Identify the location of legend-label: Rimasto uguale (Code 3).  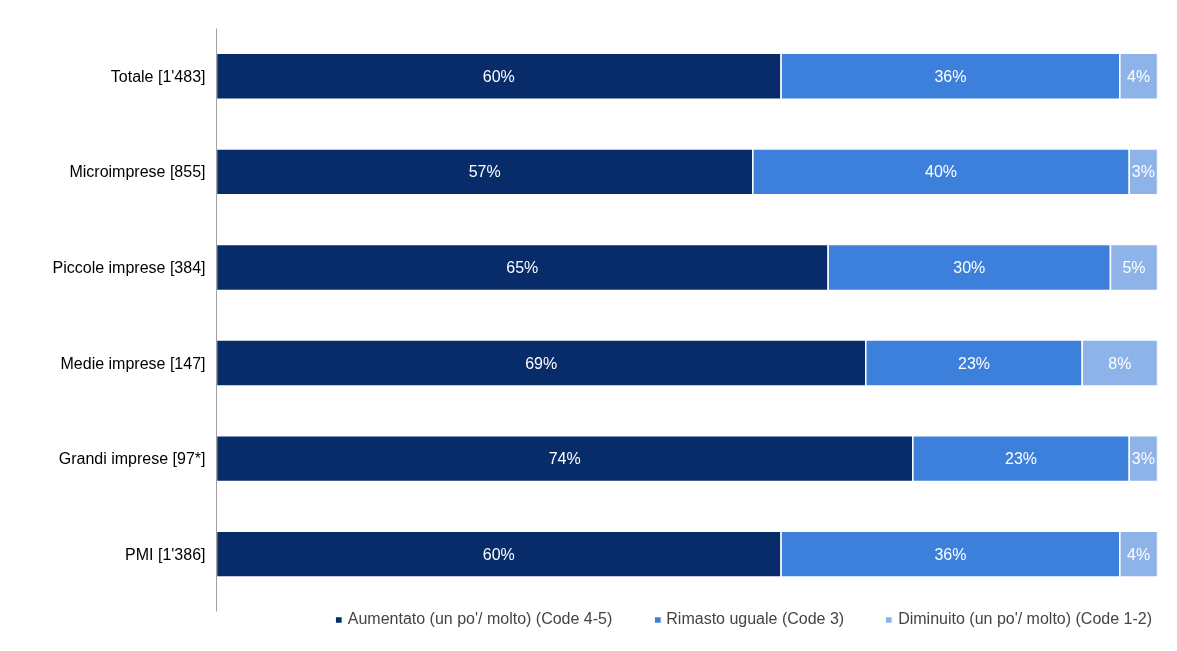
(755, 619).